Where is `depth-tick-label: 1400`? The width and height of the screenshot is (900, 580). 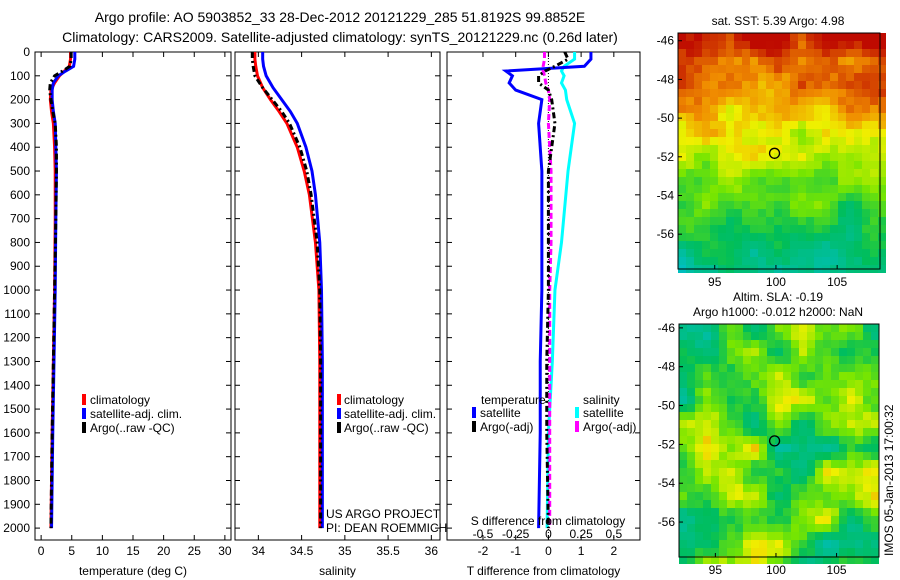 depth-tick-label: 1400 is located at coordinates (16, 385).